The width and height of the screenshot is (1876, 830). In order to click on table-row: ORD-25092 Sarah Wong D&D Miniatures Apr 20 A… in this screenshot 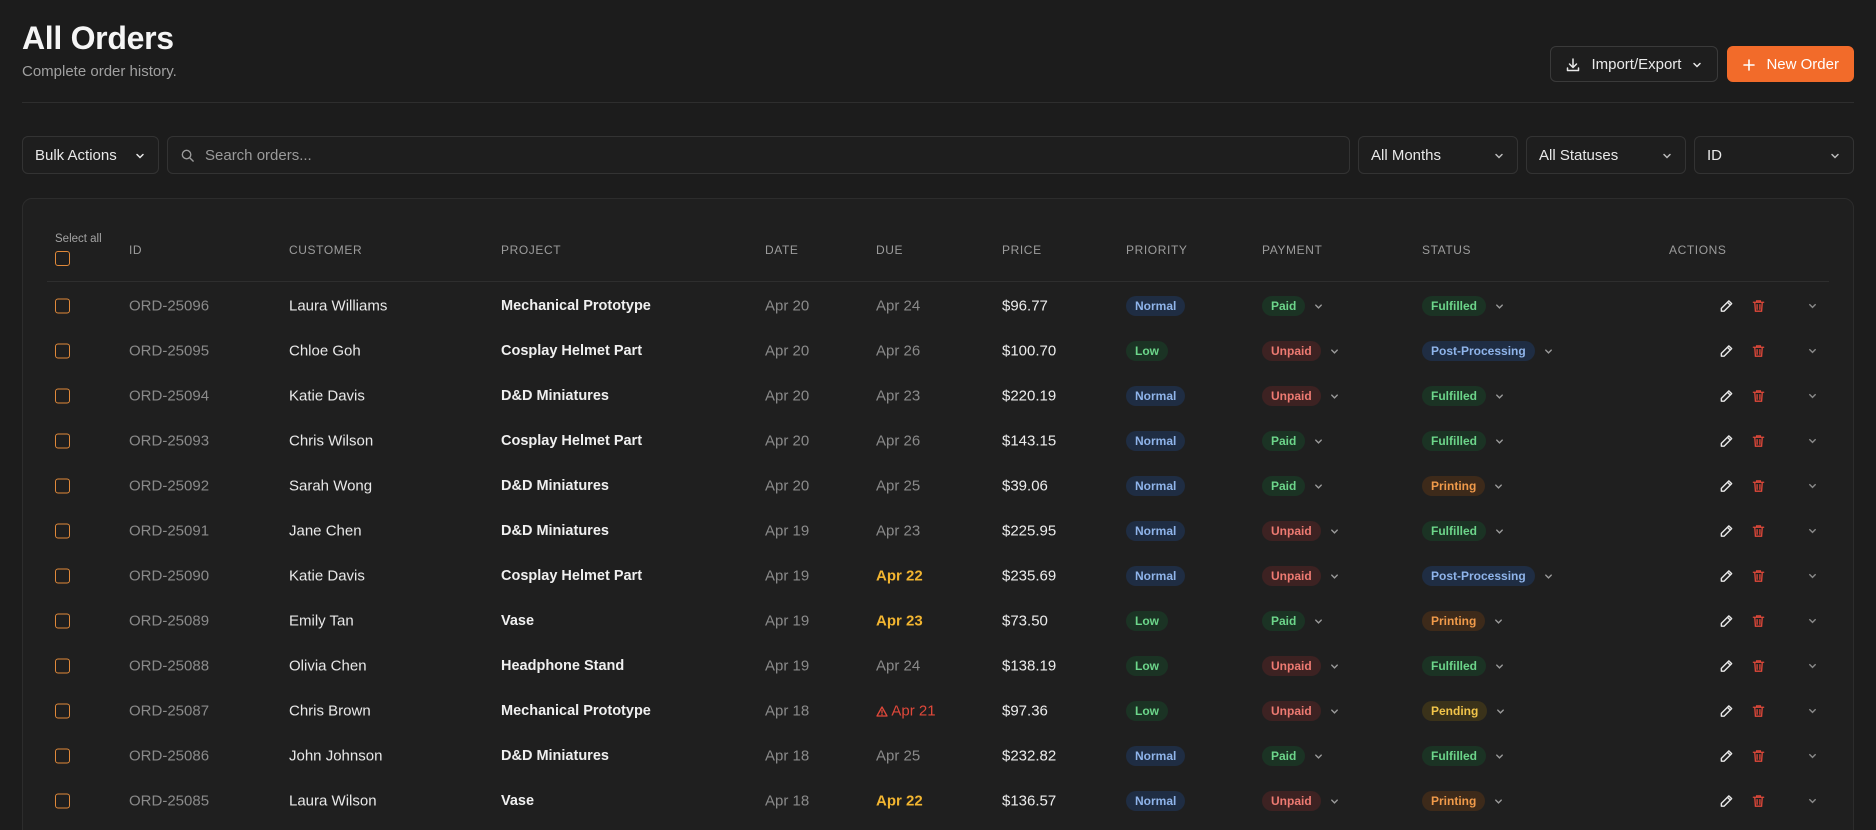, I will do `click(938, 485)`.